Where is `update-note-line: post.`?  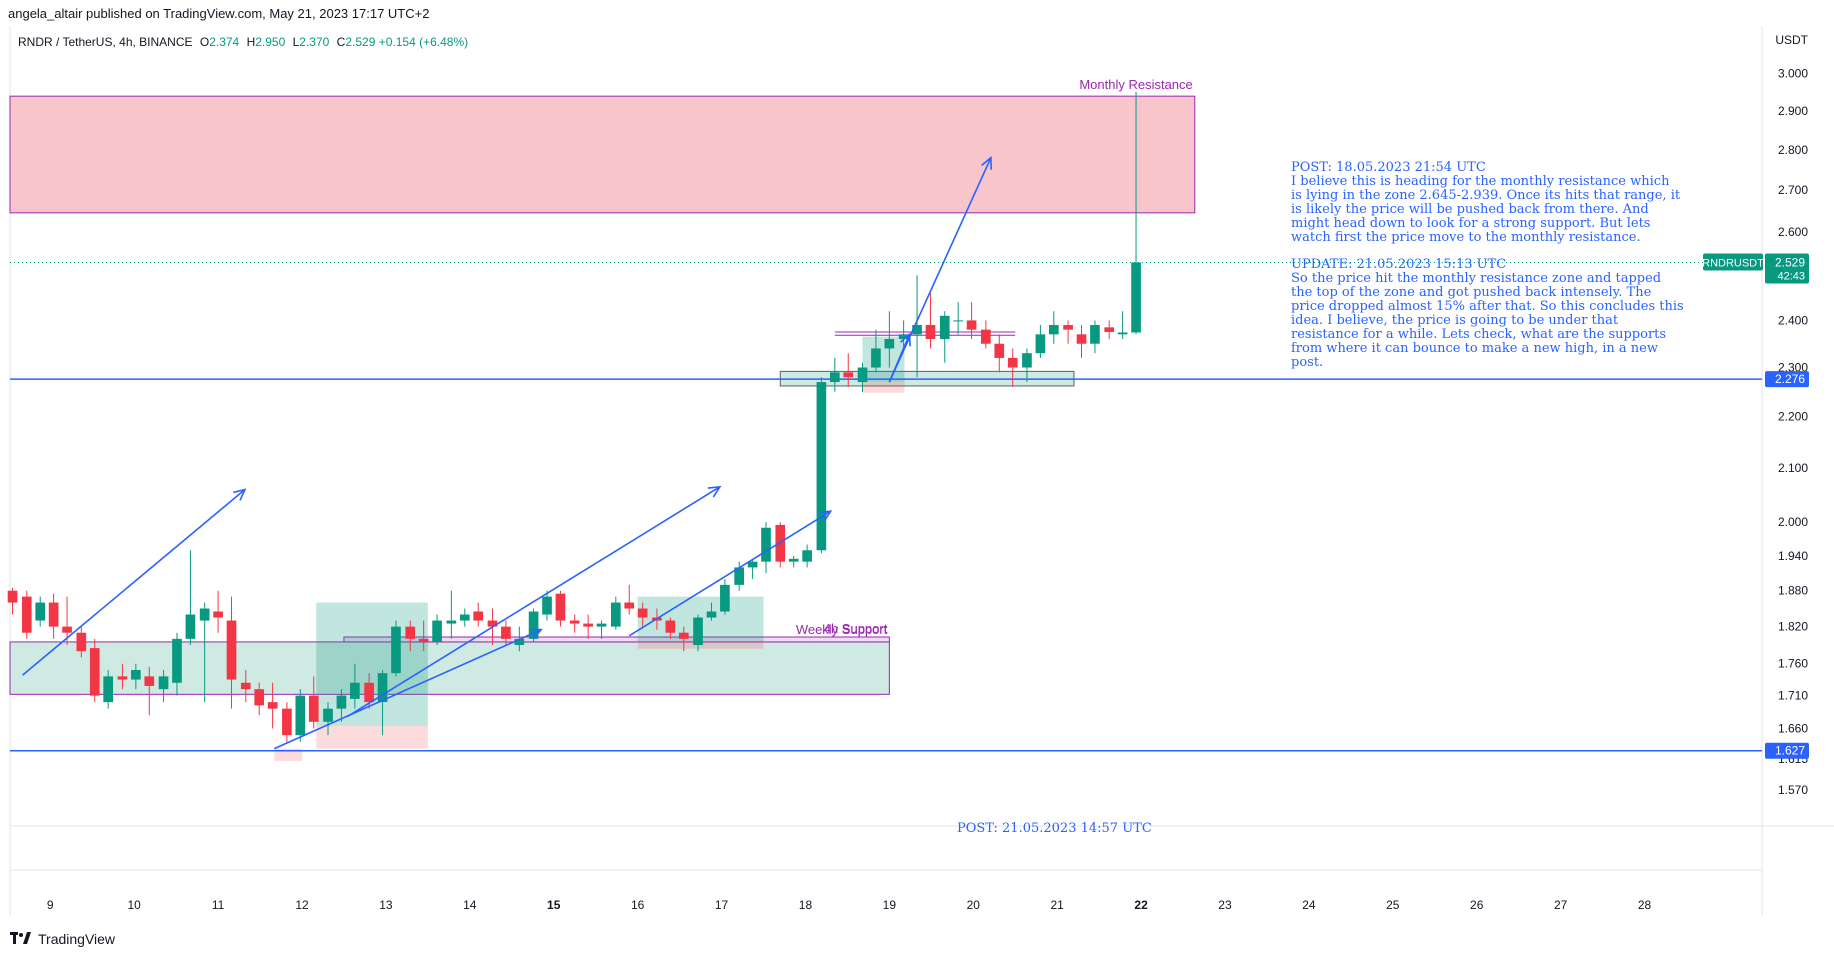
update-note-line: post. is located at coordinates (1307, 362).